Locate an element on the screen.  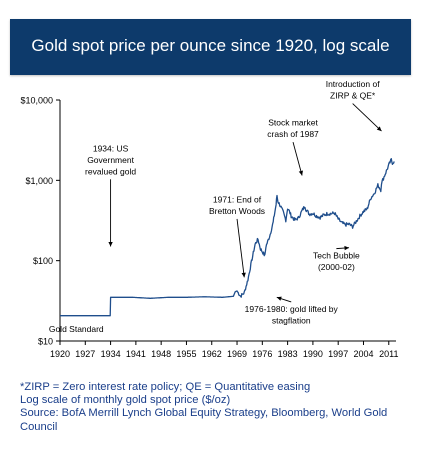
x-tick-label: 1941 is located at coordinates (136, 354).